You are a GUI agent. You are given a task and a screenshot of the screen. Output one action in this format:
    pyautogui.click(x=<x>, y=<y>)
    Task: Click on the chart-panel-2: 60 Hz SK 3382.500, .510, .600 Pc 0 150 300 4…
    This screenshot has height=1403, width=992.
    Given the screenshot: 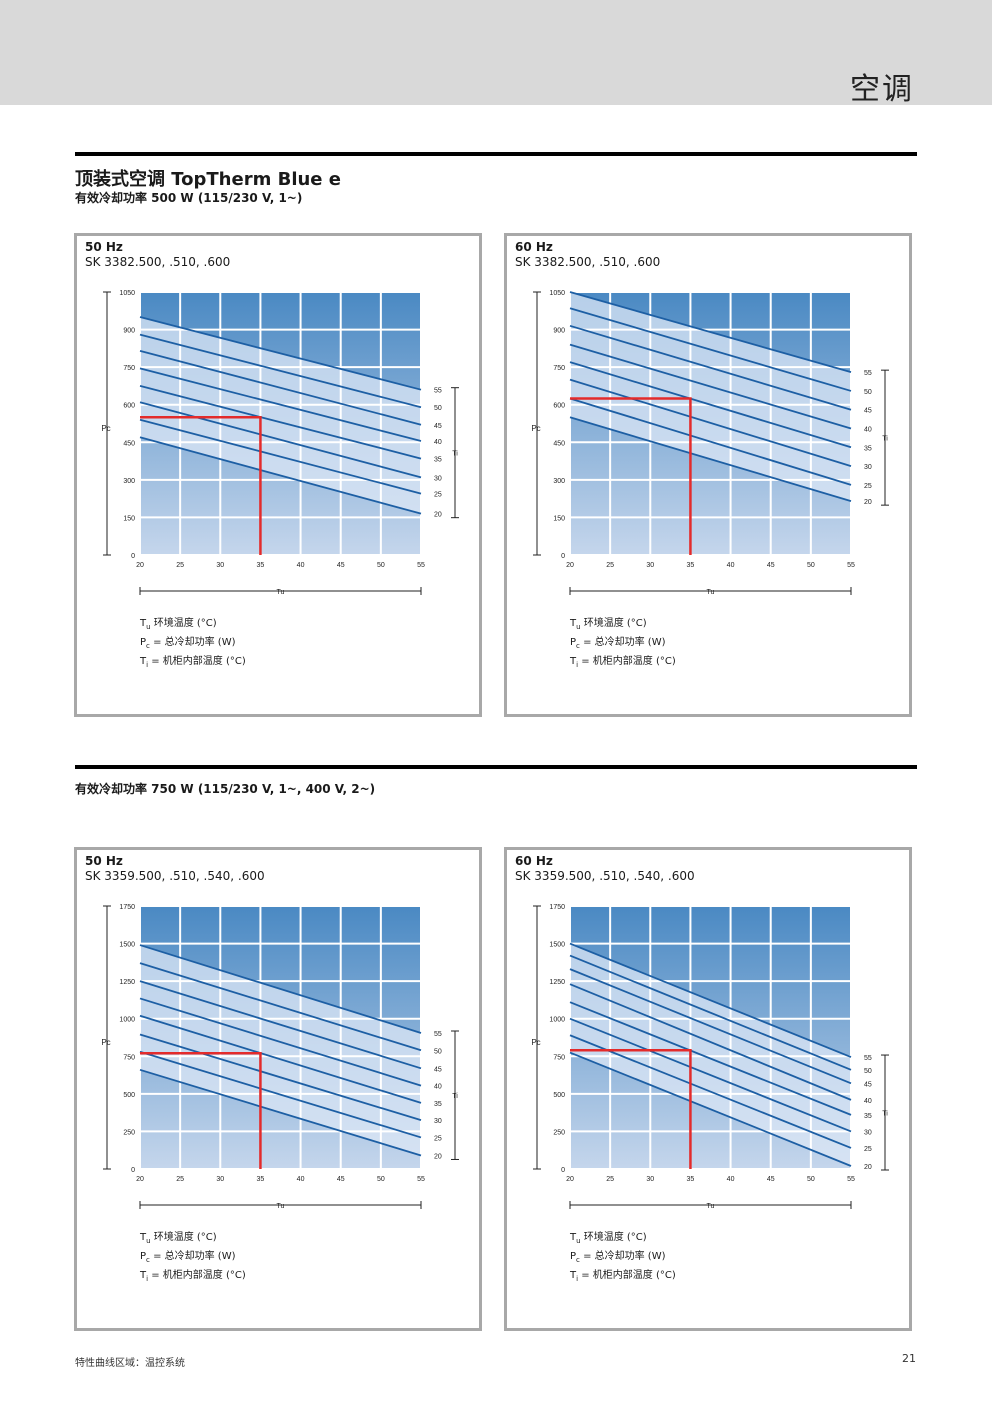 What is the action you would take?
    pyautogui.click(x=708, y=475)
    